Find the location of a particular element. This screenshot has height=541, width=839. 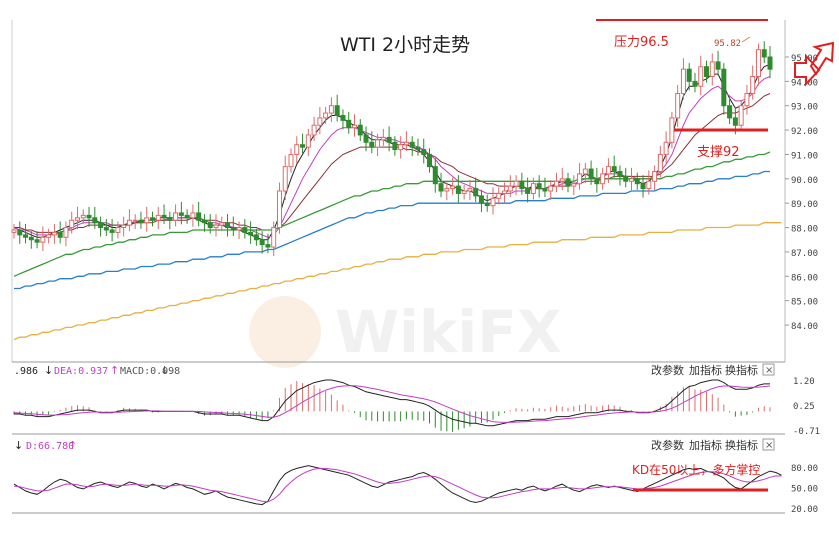

dea-up-arrow-icon: ↑ is located at coordinates (114, 370).